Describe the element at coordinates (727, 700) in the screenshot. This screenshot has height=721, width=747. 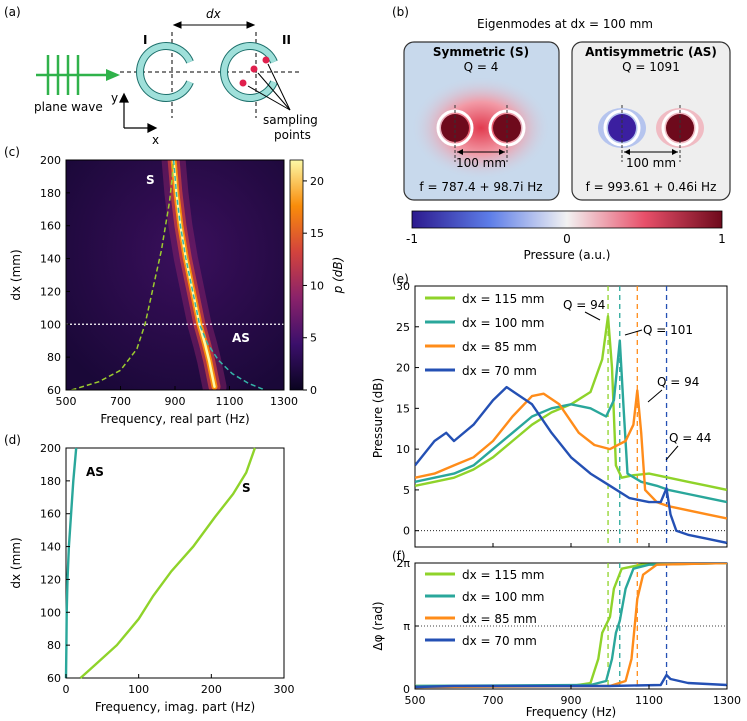
I see `phase-x-tick-label: 1300` at that location.